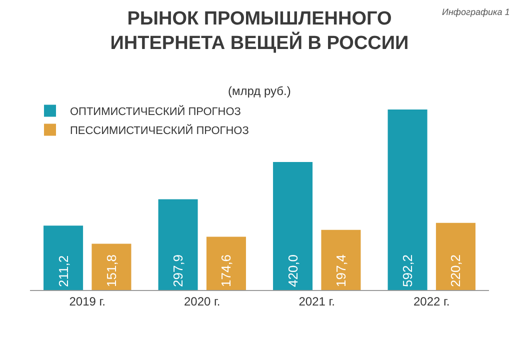 This screenshot has height=350, width=519. What do you see at coordinates (408, 270) in the screenshot?
I see `data-label: 592,2` at bounding box center [408, 270].